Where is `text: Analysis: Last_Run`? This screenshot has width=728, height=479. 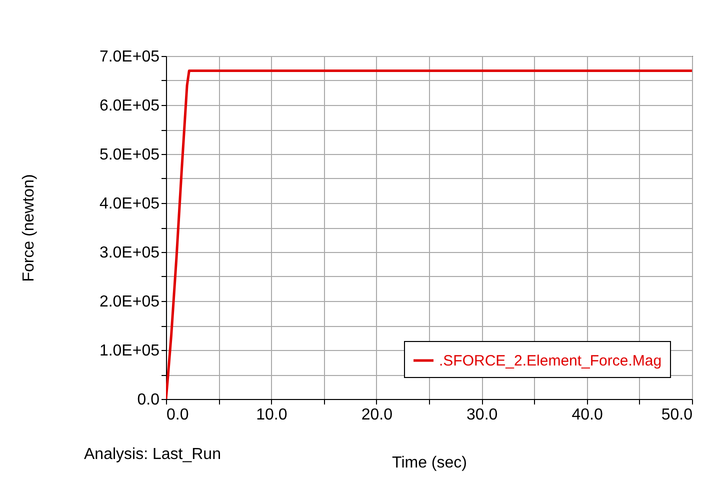
text: Analysis: Last_Run is located at coordinates (152, 454).